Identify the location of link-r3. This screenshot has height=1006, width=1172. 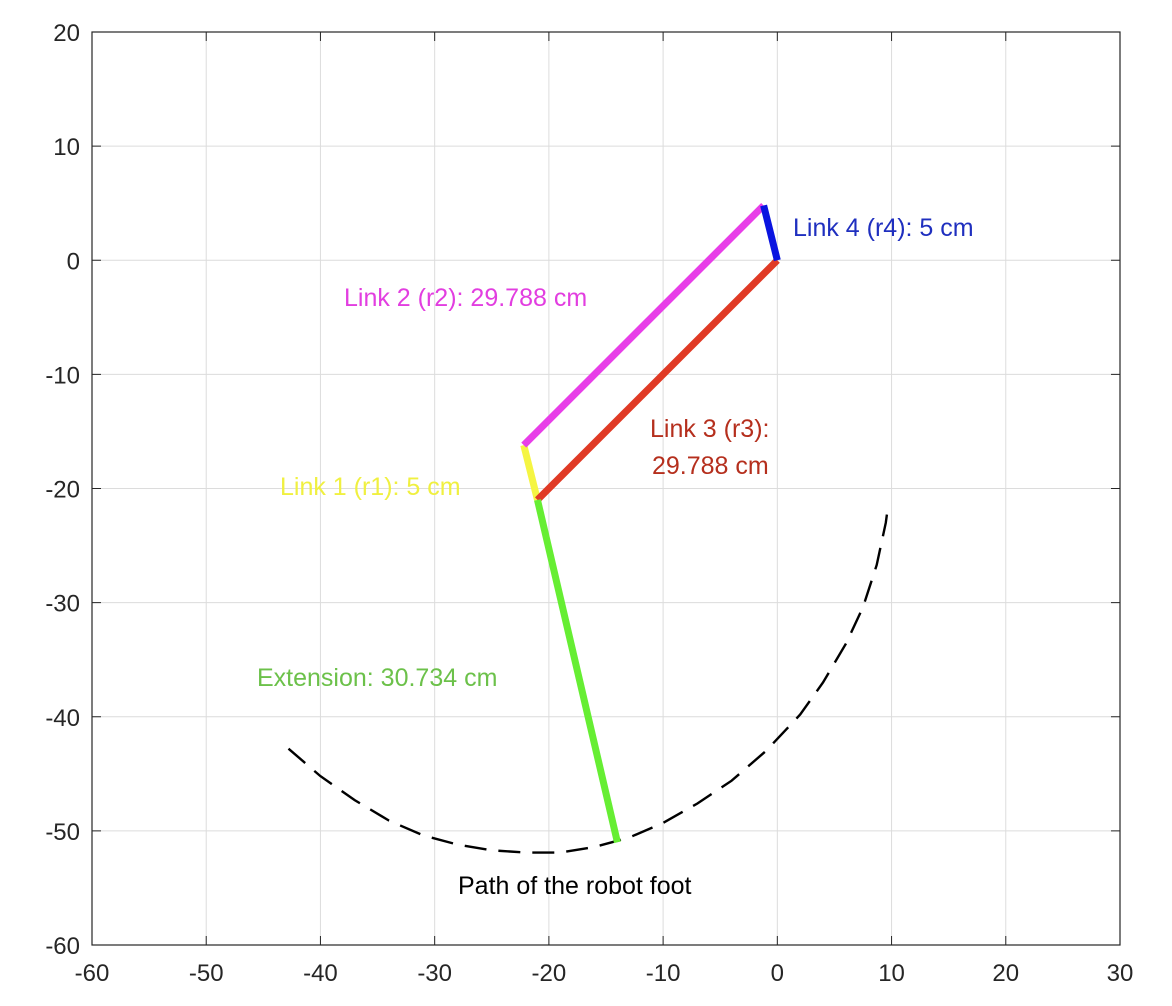
(657, 380).